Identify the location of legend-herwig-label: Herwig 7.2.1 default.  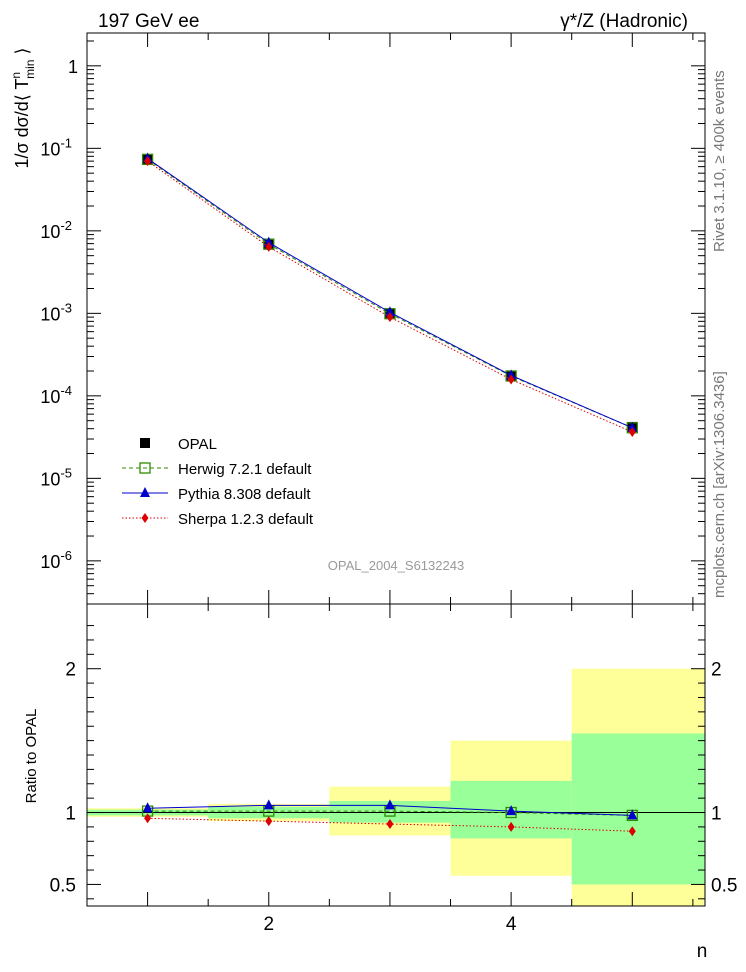
(245, 469).